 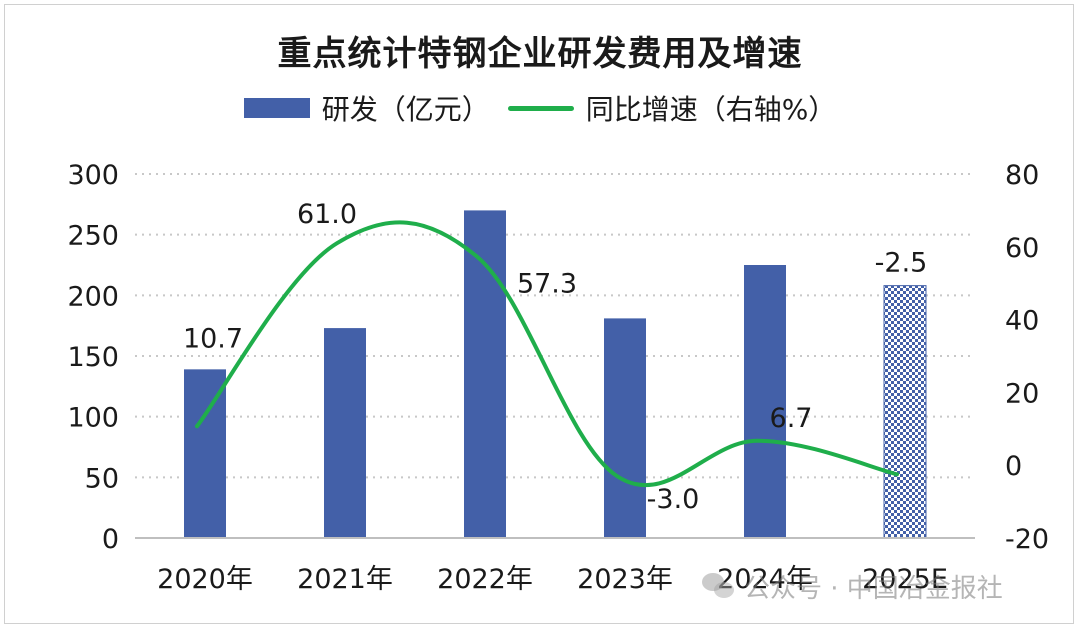 I want to click on wechat-icon, so click(x=719, y=586).